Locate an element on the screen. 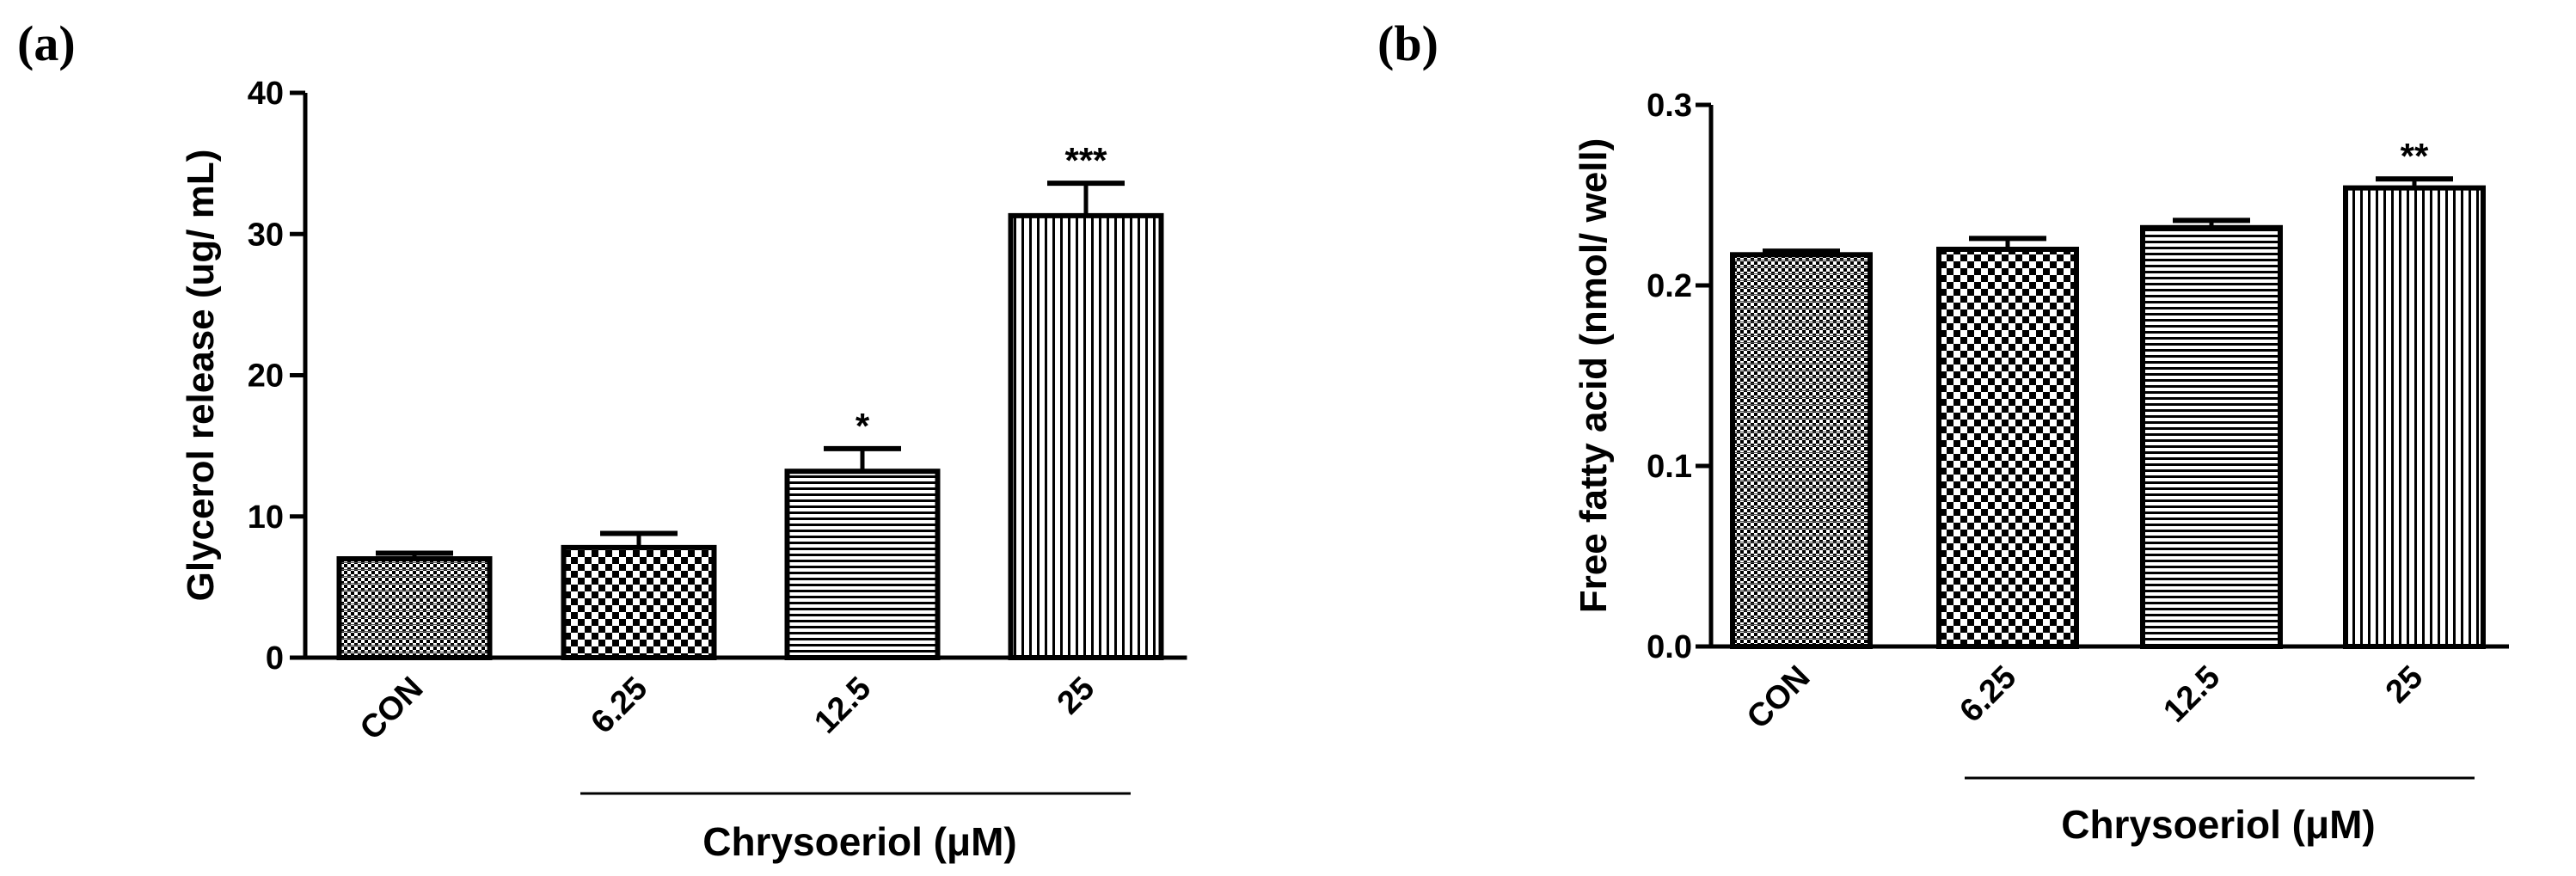  chart1-x-tick-label: 12.5 is located at coordinates (2192, 694).